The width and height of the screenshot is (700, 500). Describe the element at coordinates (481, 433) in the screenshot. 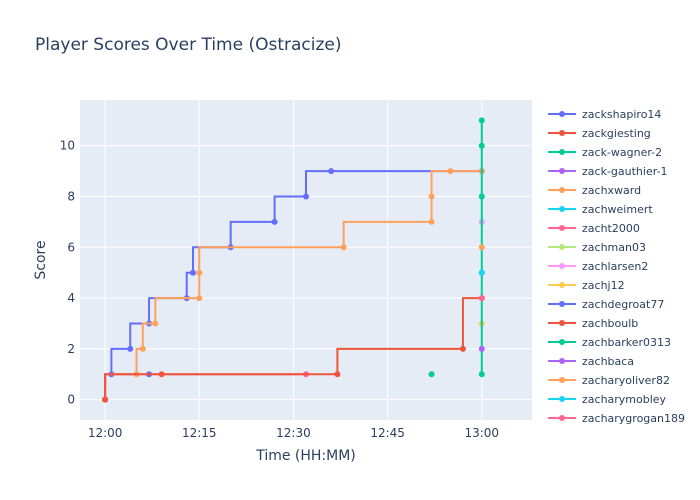

I see `x-tick-label: 13:00` at that location.